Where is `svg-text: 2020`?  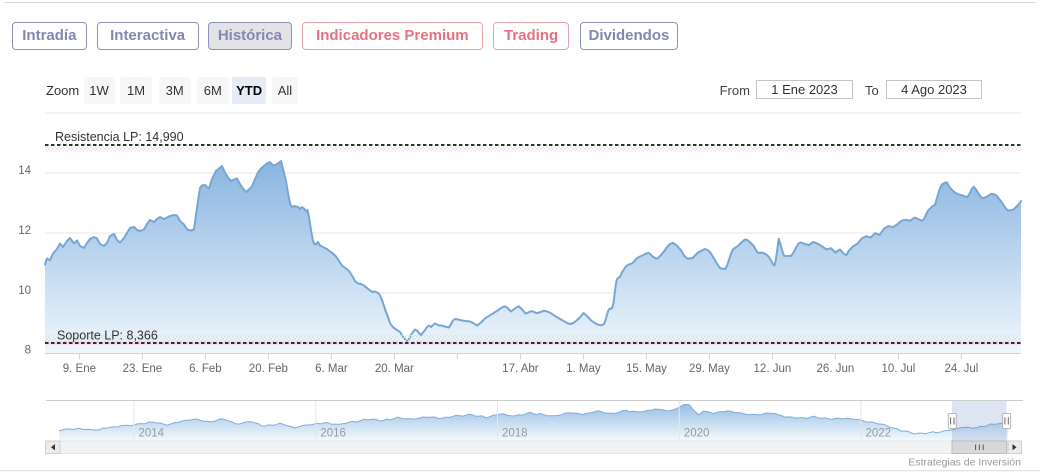
svg-text: 2020 is located at coordinates (697, 434).